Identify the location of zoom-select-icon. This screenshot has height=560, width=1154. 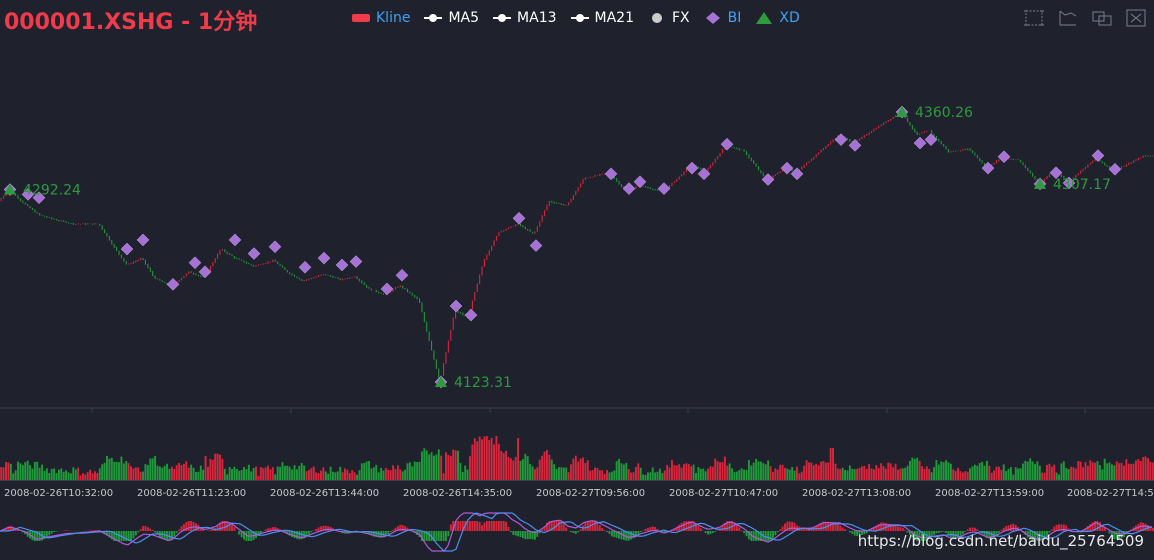
(1034, 18).